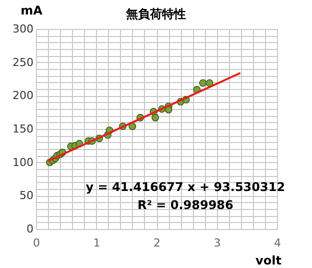  What do you see at coordinates (32, 11) in the screenshot?
I see `y-axis-title: mA` at bounding box center [32, 11].